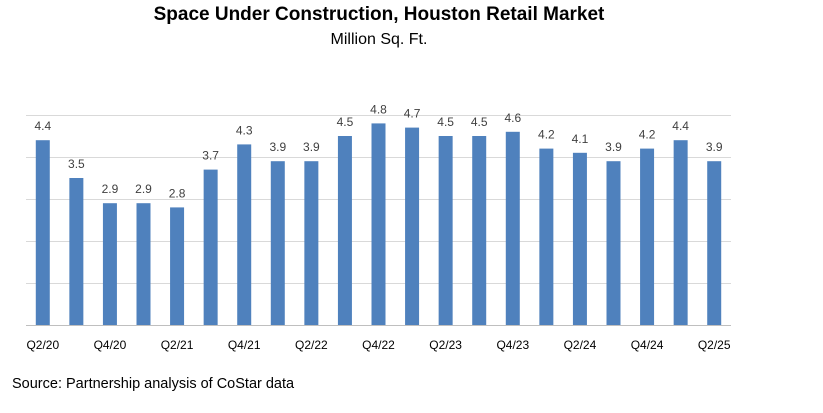 The width and height of the screenshot is (823, 413). Describe the element at coordinates (647, 345) in the screenshot. I see `x-tick-label: Q4/24` at that location.